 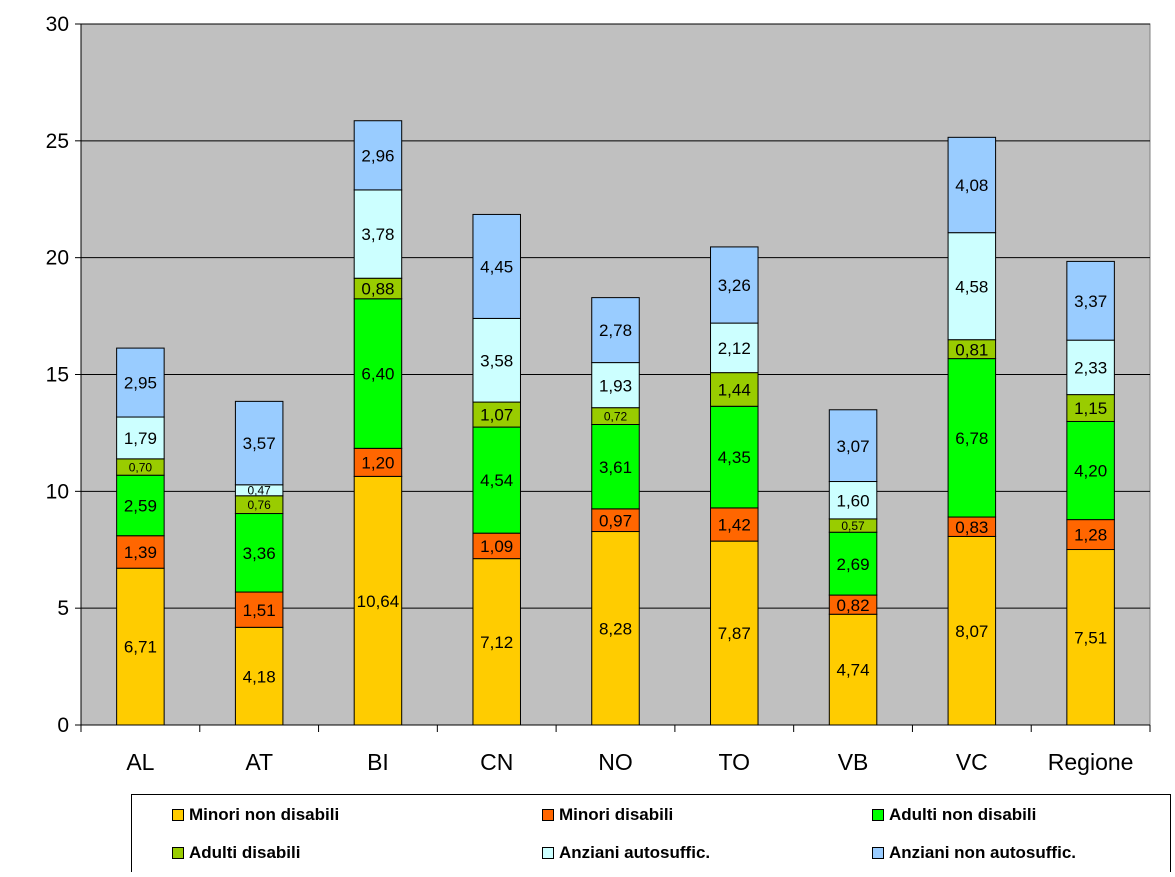 I want to click on data-label: 1,51, so click(x=259, y=610).